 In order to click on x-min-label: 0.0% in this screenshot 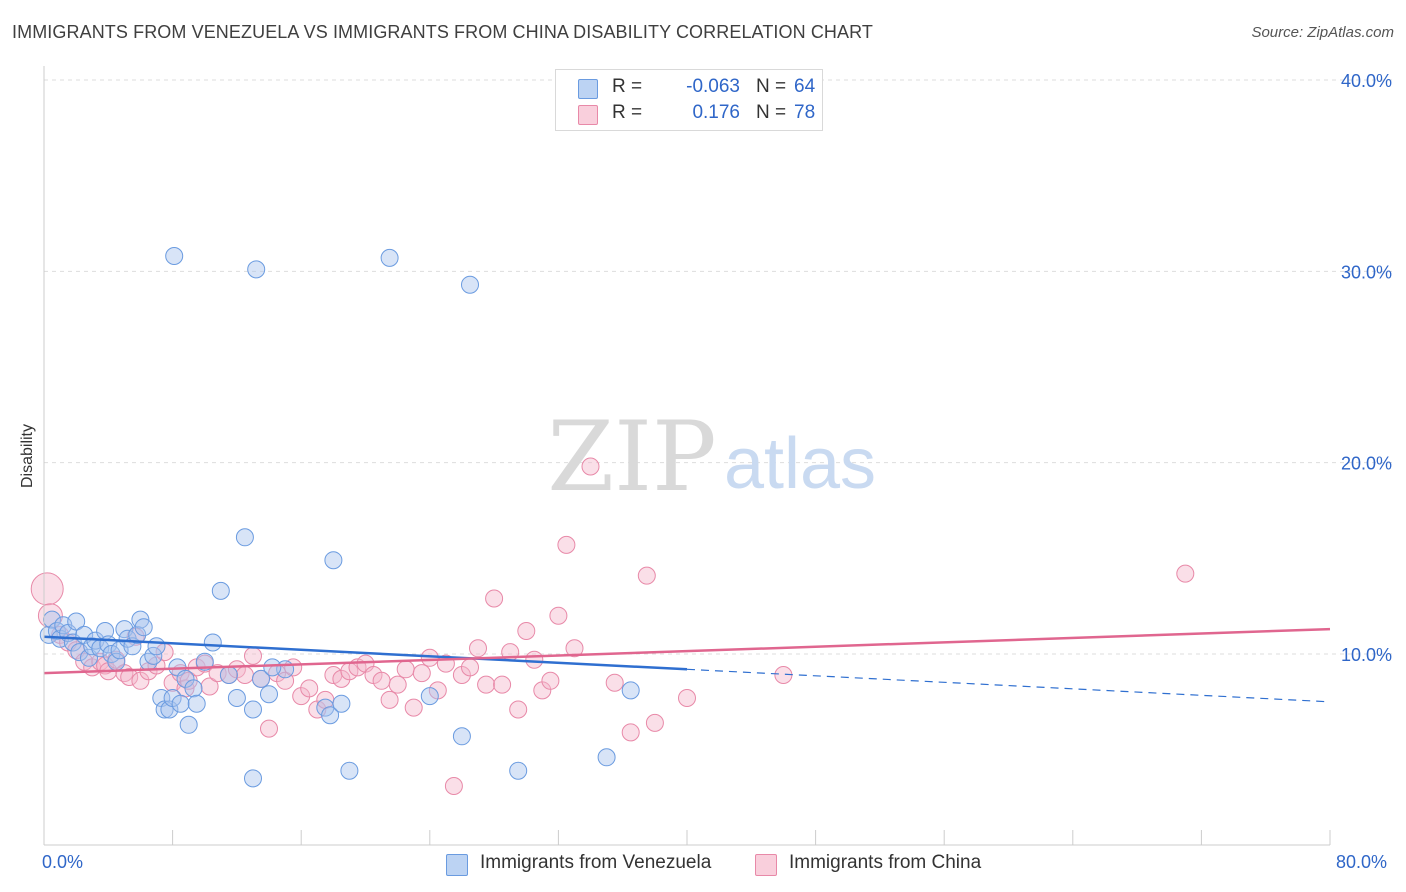, I will do `click(63, 862)`.